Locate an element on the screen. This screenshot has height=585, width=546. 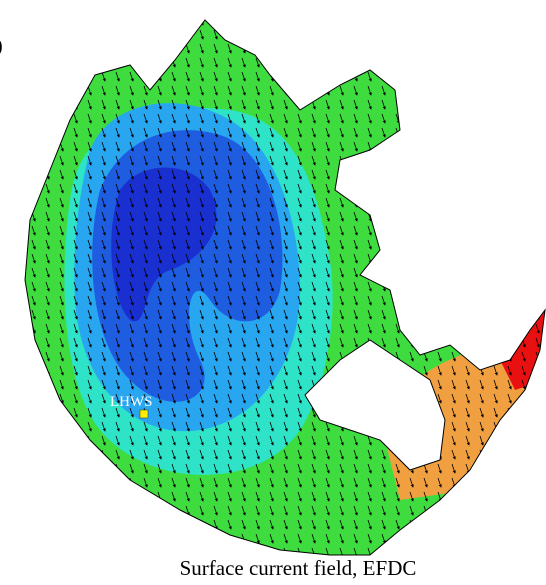
panel-label: ) is located at coordinates (1, 46).